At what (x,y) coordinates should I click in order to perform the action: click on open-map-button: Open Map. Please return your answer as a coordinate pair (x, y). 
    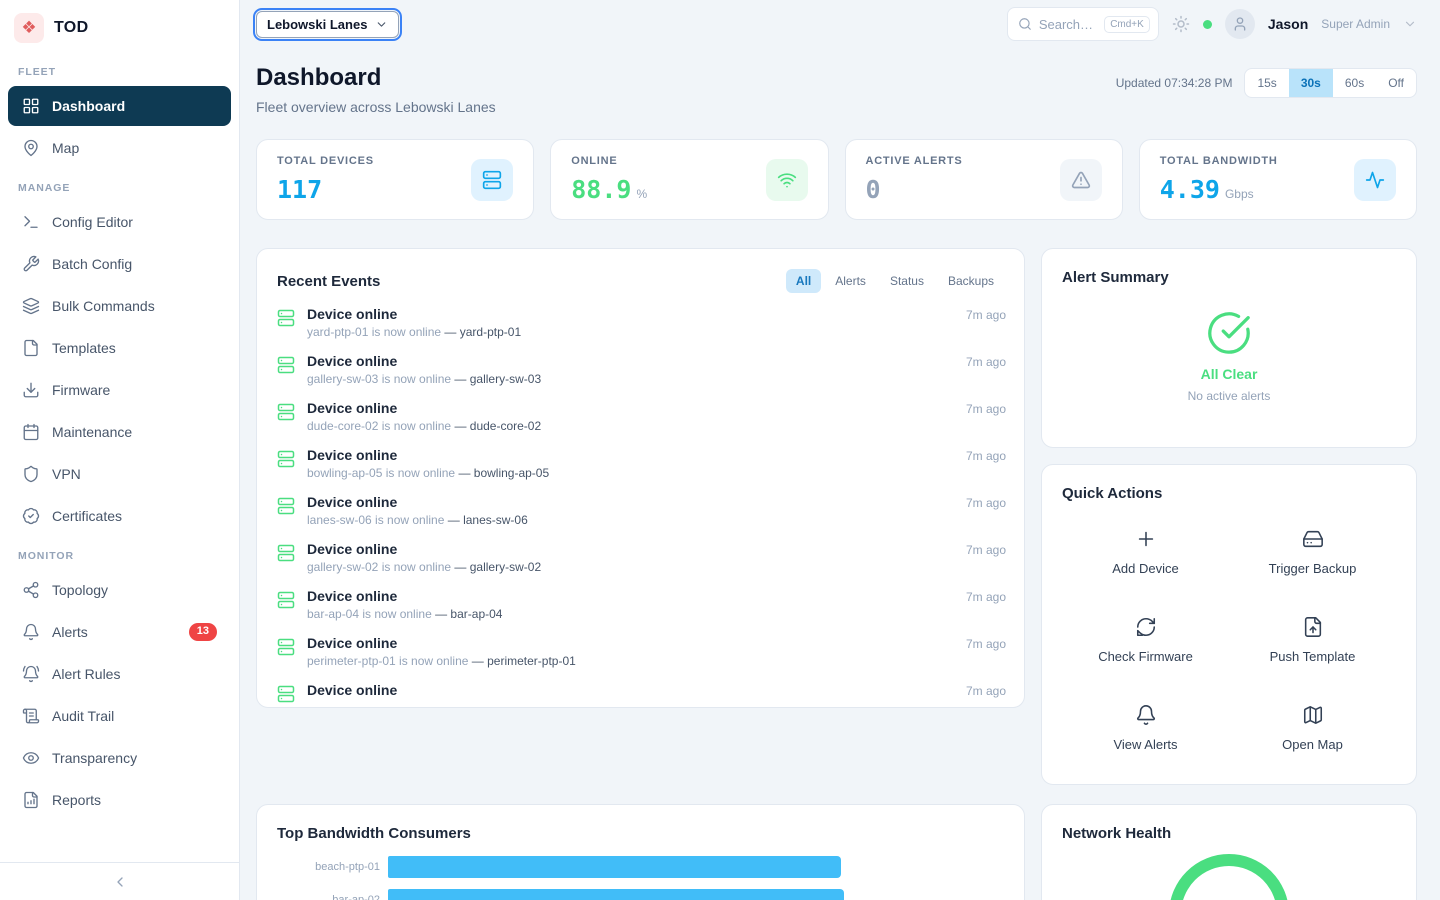
    Looking at the image, I should click on (1312, 728).